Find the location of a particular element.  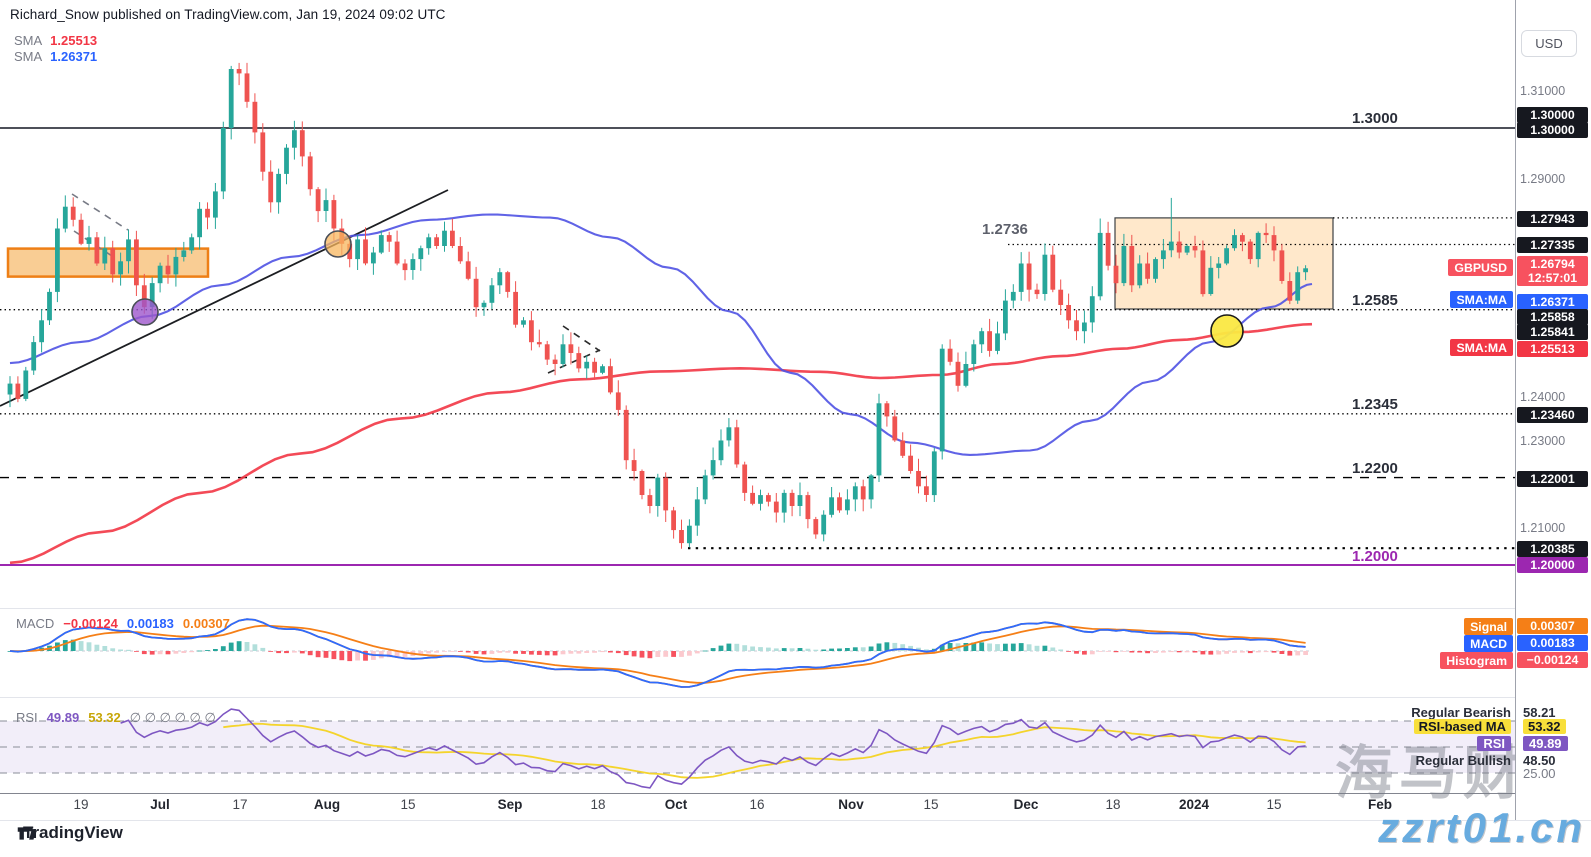

level-label-12200: 1.2200 is located at coordinates (1375, 468).